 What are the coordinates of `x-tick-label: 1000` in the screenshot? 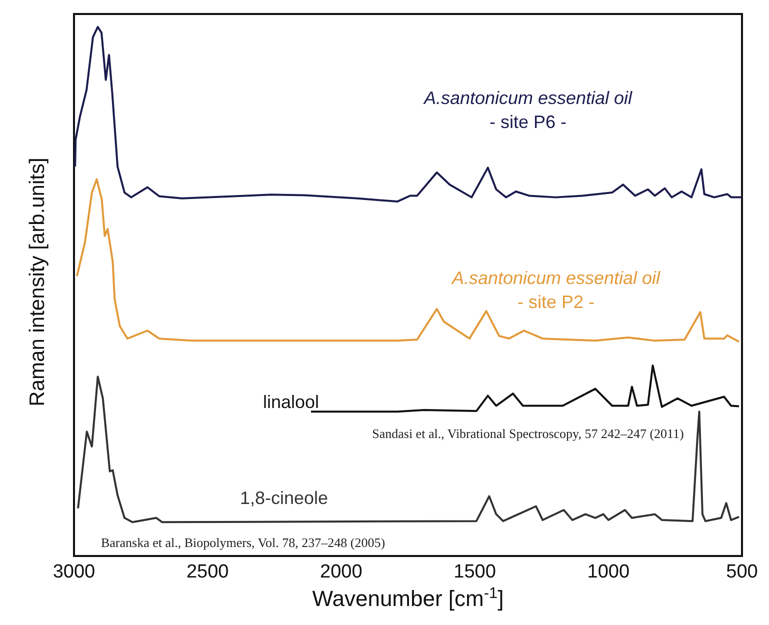 It's located at (608, 571).